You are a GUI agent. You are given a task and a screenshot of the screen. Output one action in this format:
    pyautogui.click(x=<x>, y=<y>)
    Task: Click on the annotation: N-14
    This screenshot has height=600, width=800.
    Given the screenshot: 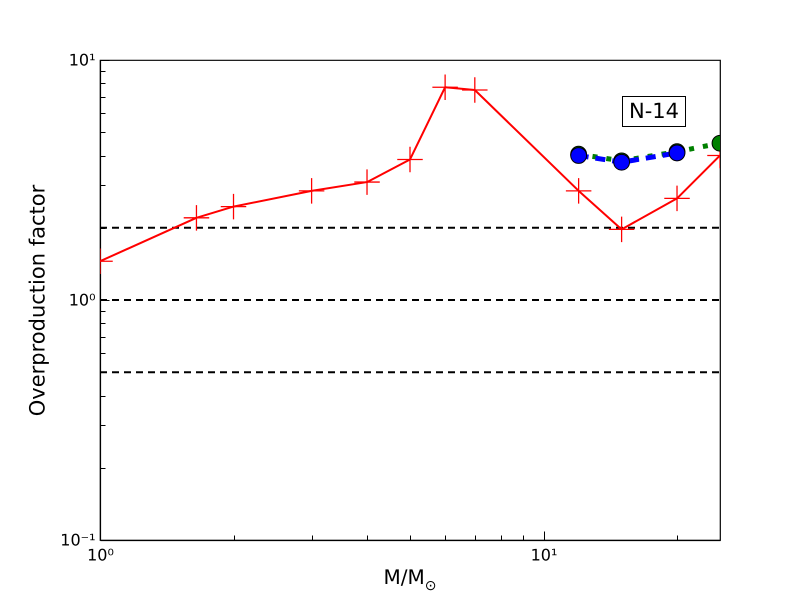 What is the action you would take?
    pyautogui.click(x=654, y=112)
    